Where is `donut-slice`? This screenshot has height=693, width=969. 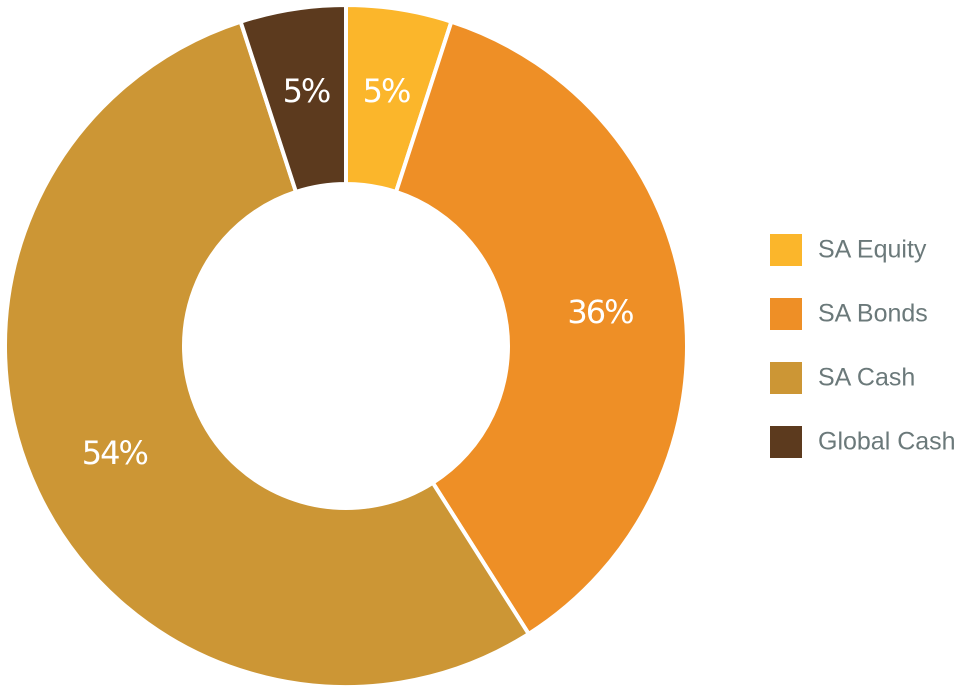 donut-slice is located at coordinates (293, 98).